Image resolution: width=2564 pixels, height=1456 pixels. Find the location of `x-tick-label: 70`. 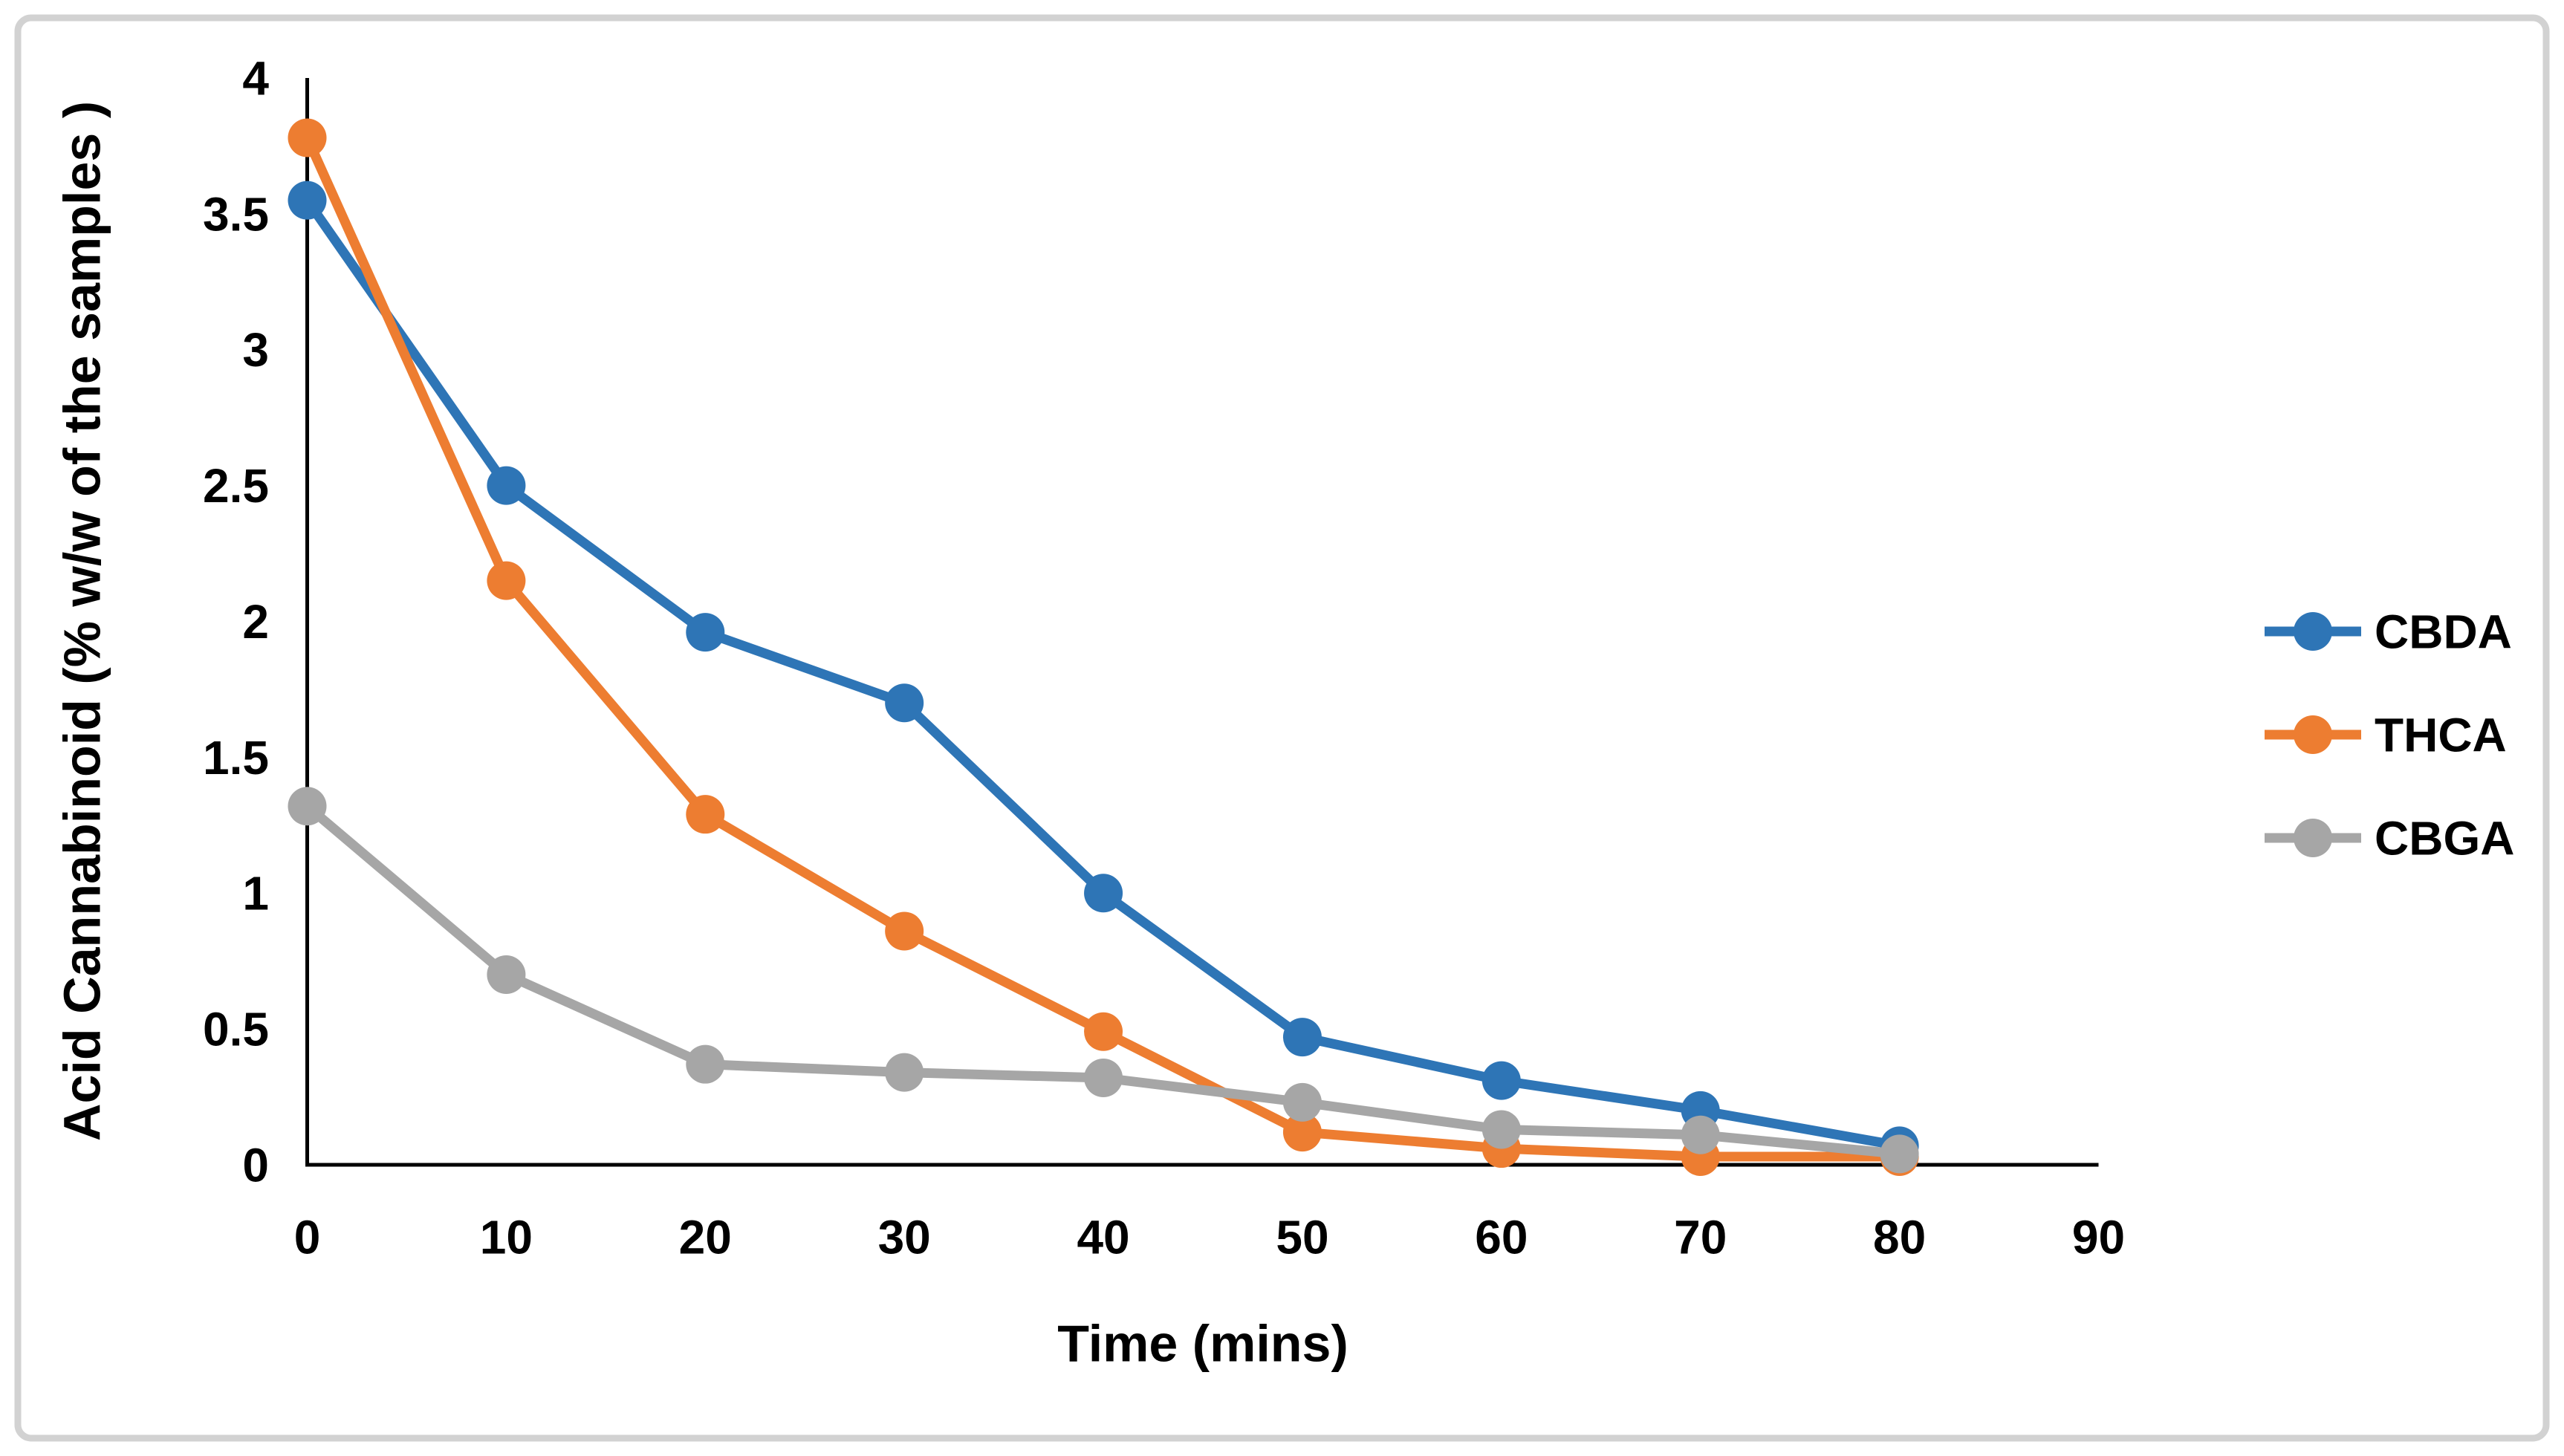

x-tick-label: 70 is located at coordinates (1700, 1237).